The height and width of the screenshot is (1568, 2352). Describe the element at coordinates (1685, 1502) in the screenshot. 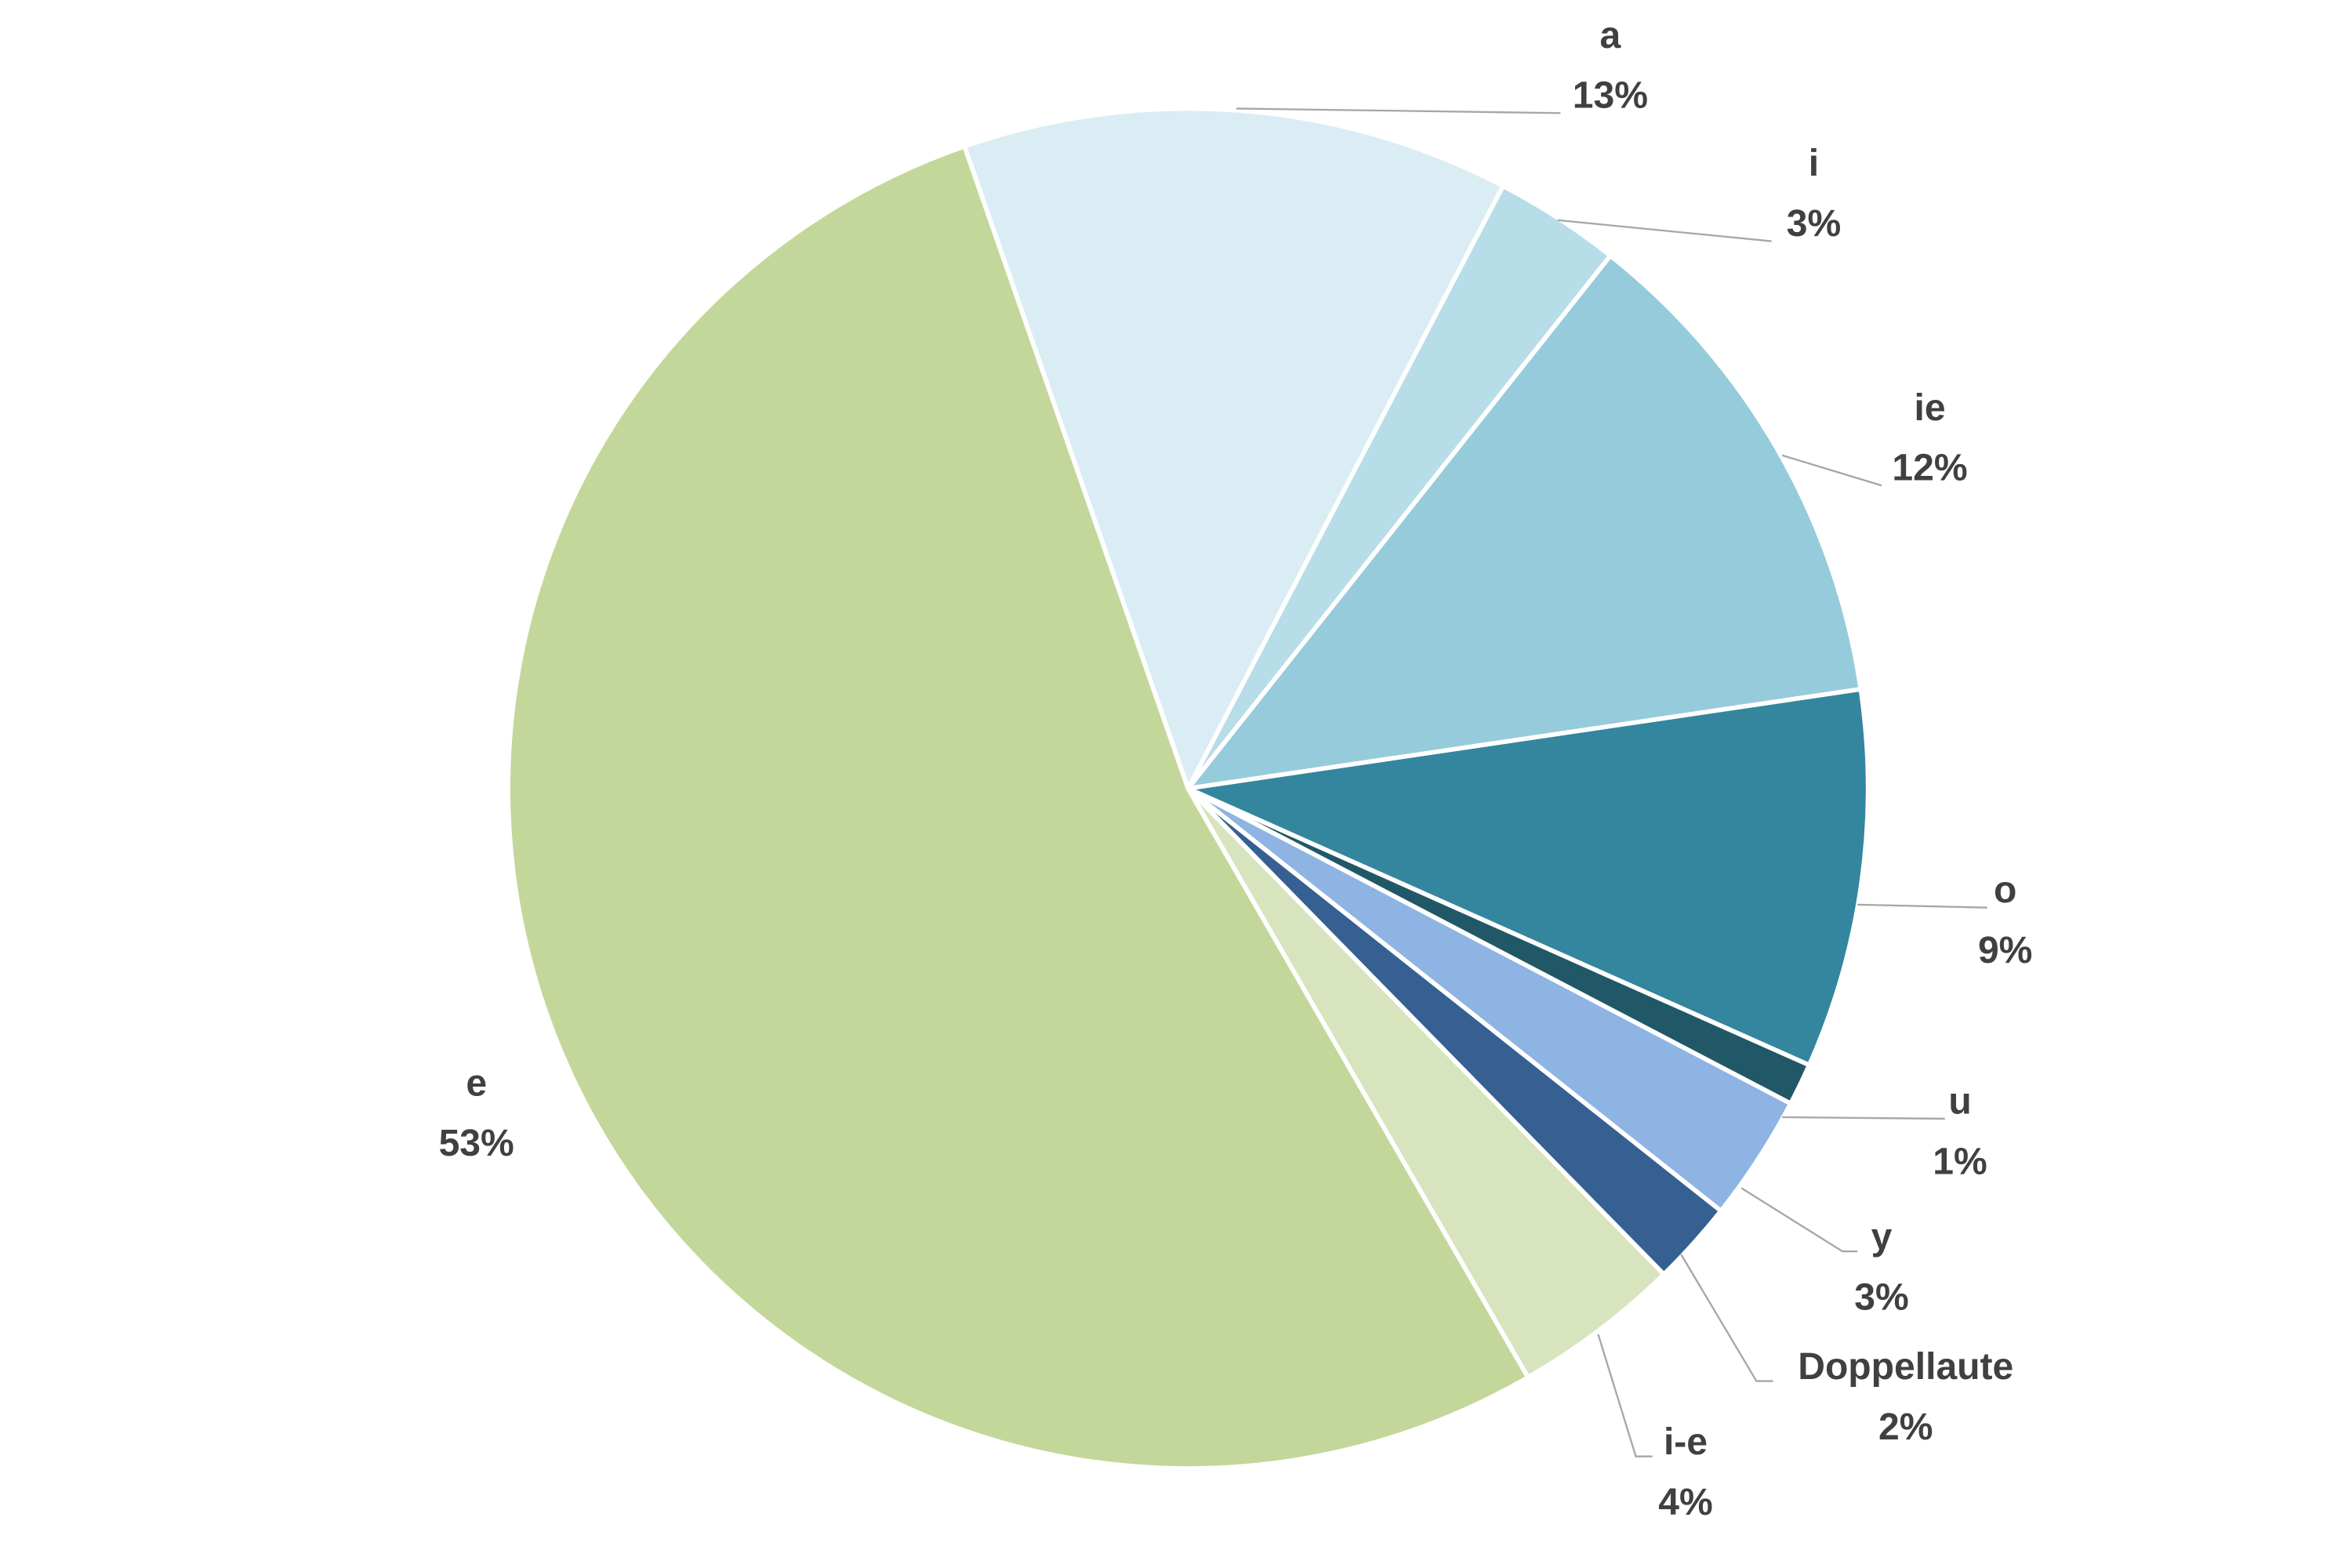

I see `slice-value-label: 4%` at that location.